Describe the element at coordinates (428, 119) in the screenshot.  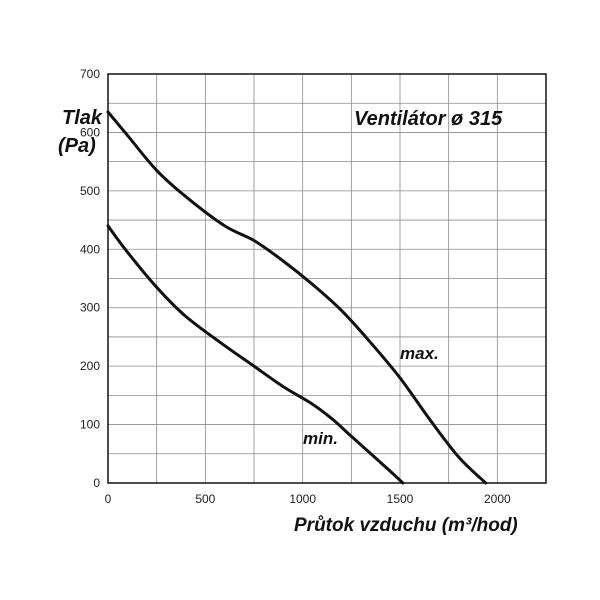
I see `chart-title: Ventilátor ø 315` at that location.